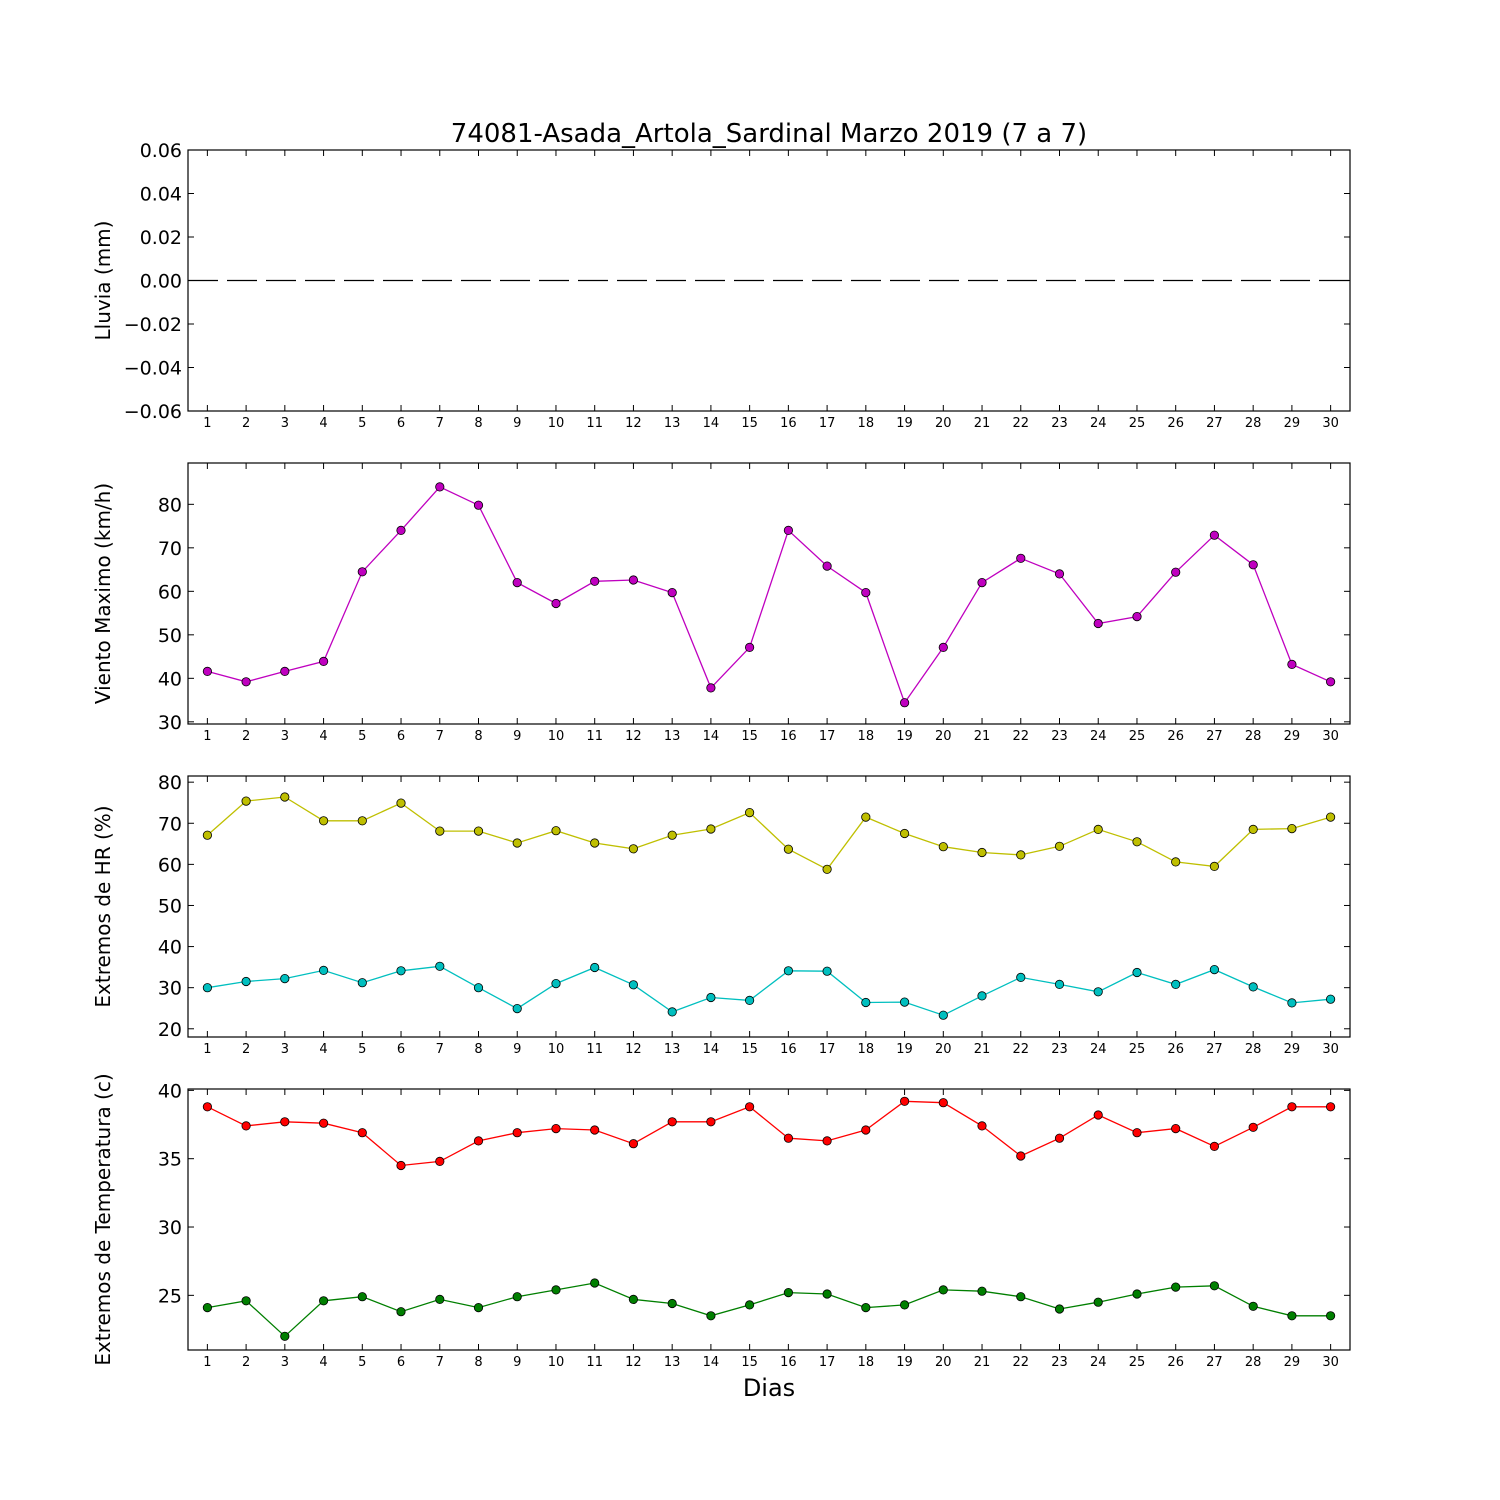 This screenshot has height=1500, width=1500. I want to click on panel3-xtick-label: 19, so click(904, 1049).